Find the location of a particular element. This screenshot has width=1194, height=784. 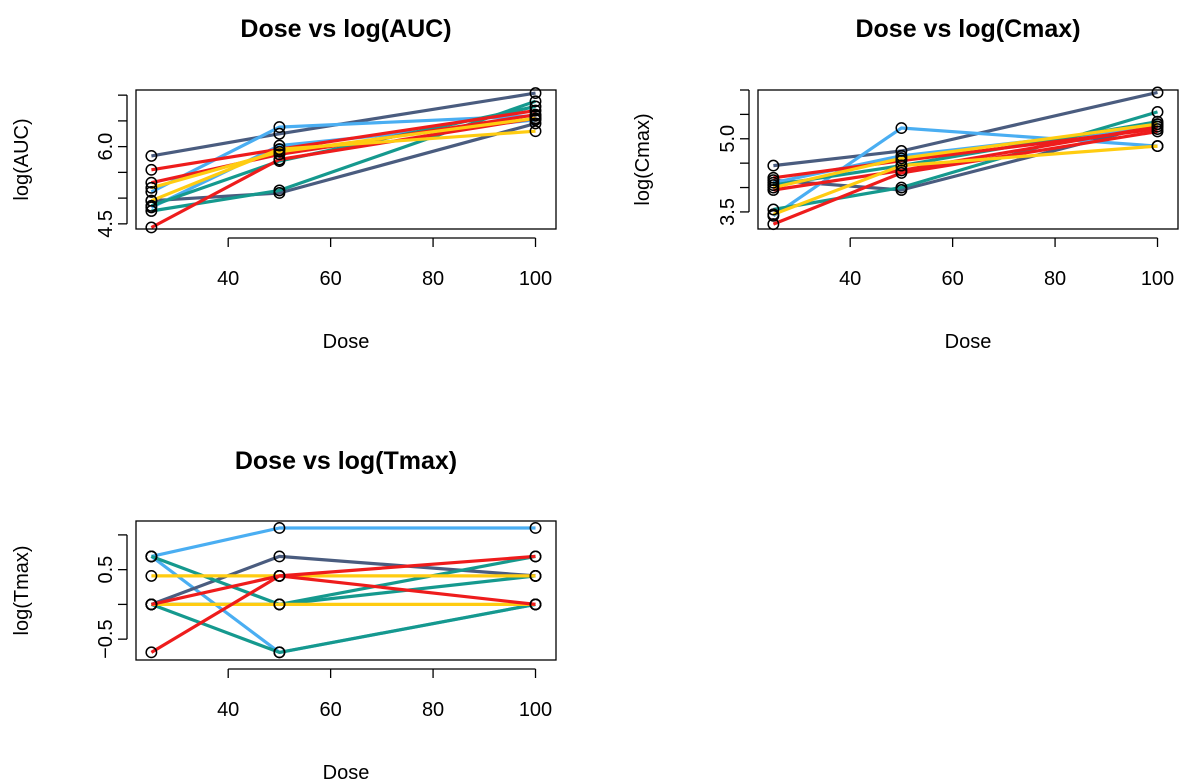

y-tick-label: 3.5 is located at coordinates (728, 212).